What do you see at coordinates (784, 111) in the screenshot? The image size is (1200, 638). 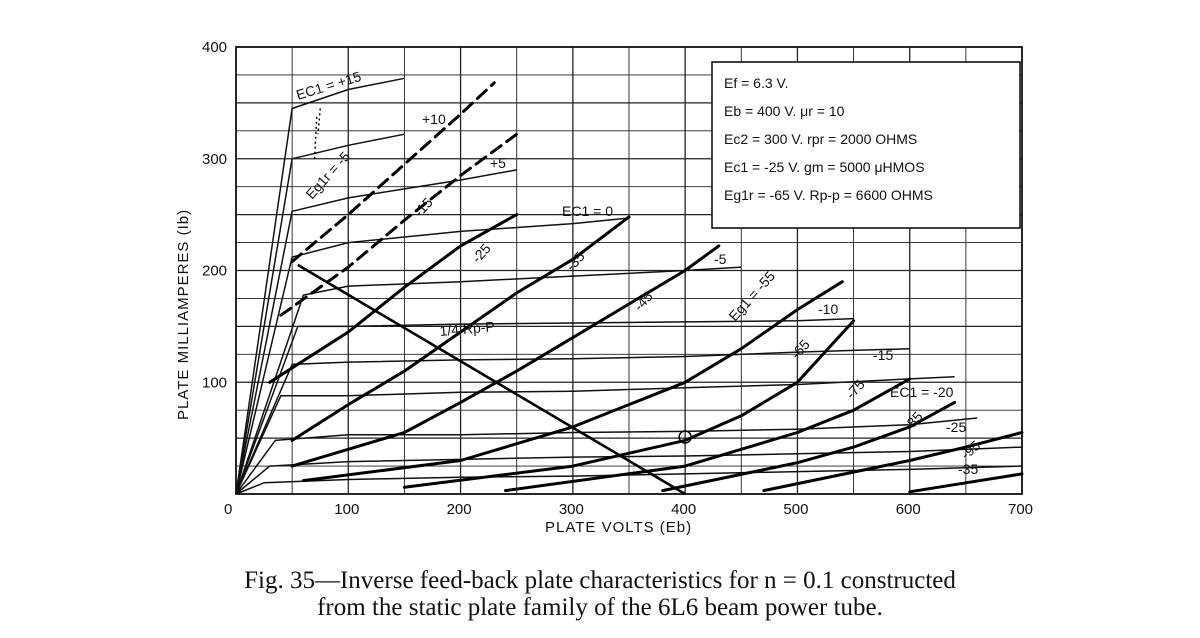 I see `info-line-2: Eb = 400 V. μr = 10` at bounding box center [784, 111].